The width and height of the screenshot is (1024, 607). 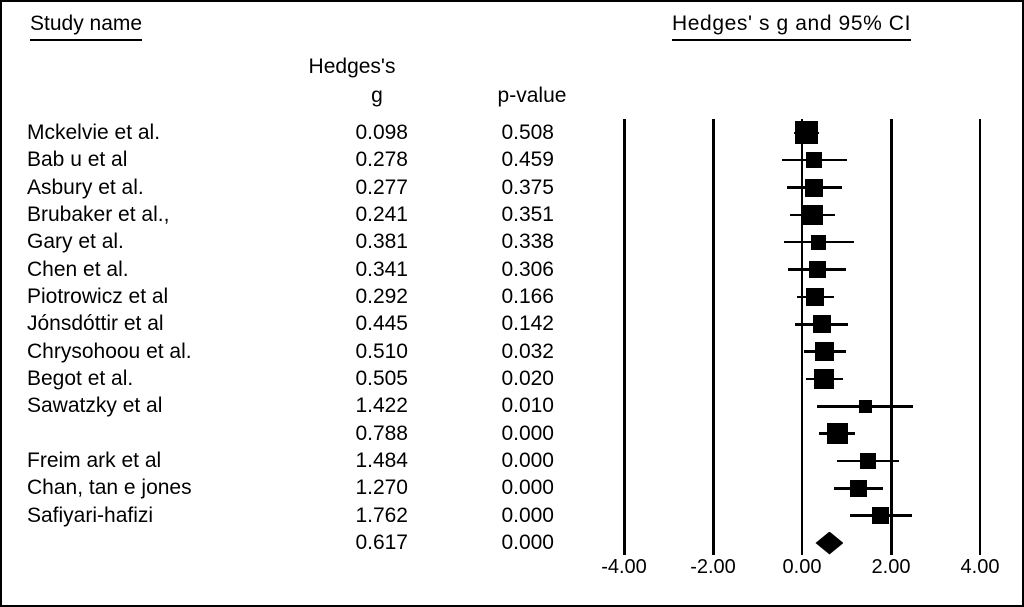 What do you see at coordinates (381, 406) in the screenshot?
I see `hedges-g-value: 1.422` at bounding box center [381, 406].